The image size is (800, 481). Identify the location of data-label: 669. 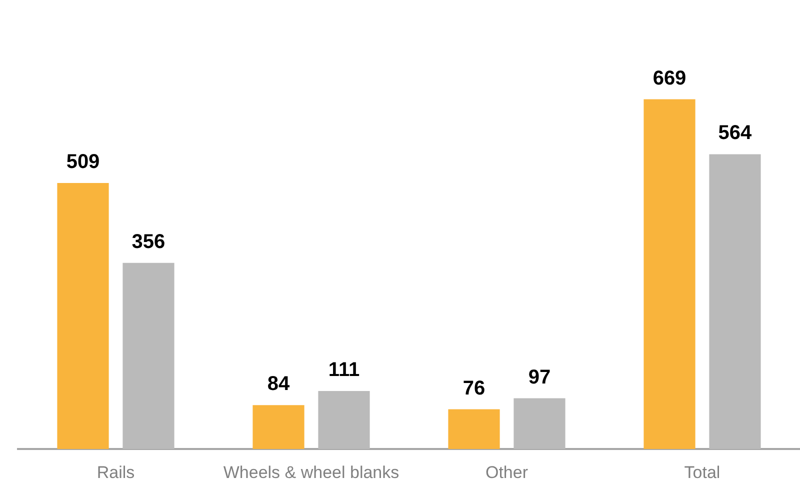
(669, 78).